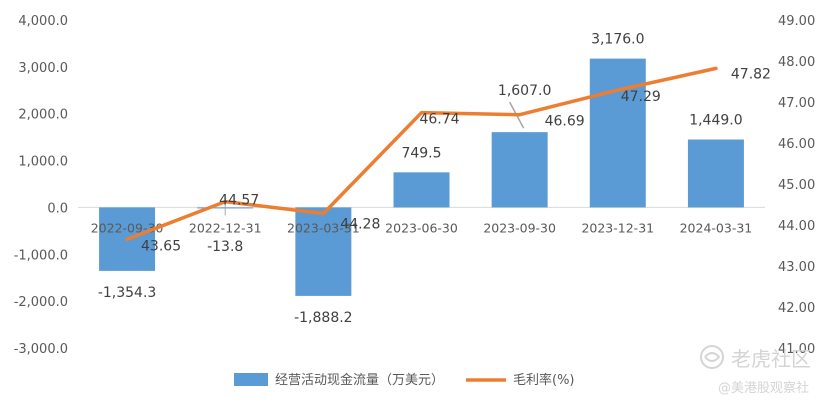 The image size is (830, 407). What do you see at coordinates (41, 349) in the screenshot?
I see `left-axis-tick-label: -3,000.0` at bounding box center [41, 349].